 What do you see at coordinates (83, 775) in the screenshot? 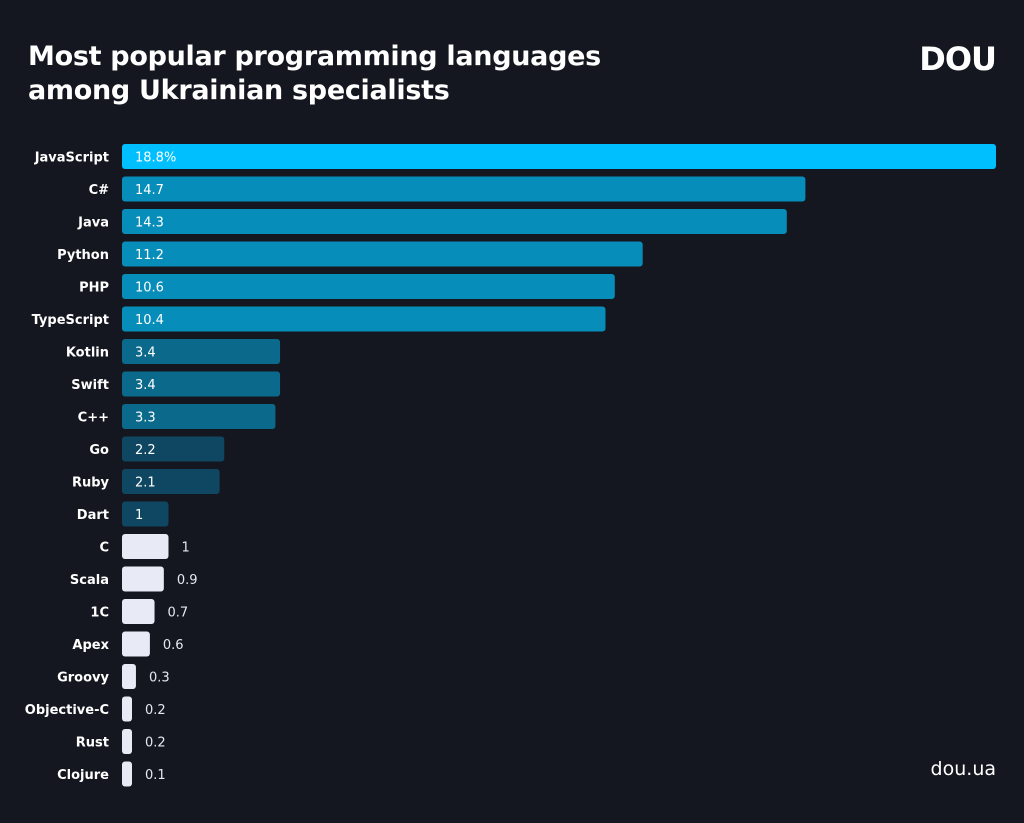
I see `category-label: Clojure` at bounding box center [83, 775].